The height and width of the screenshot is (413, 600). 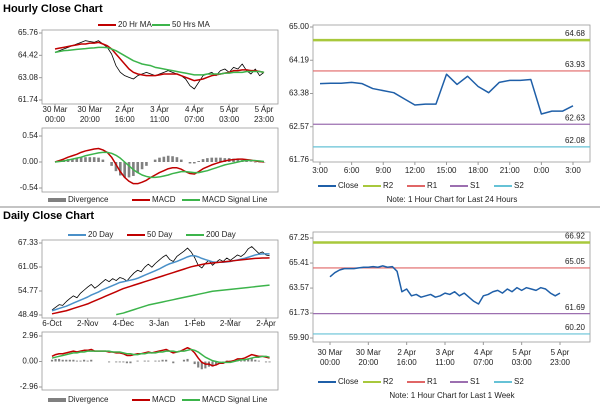 I want to click on y-tick-label: 64.42, so click(x=28, y=54).